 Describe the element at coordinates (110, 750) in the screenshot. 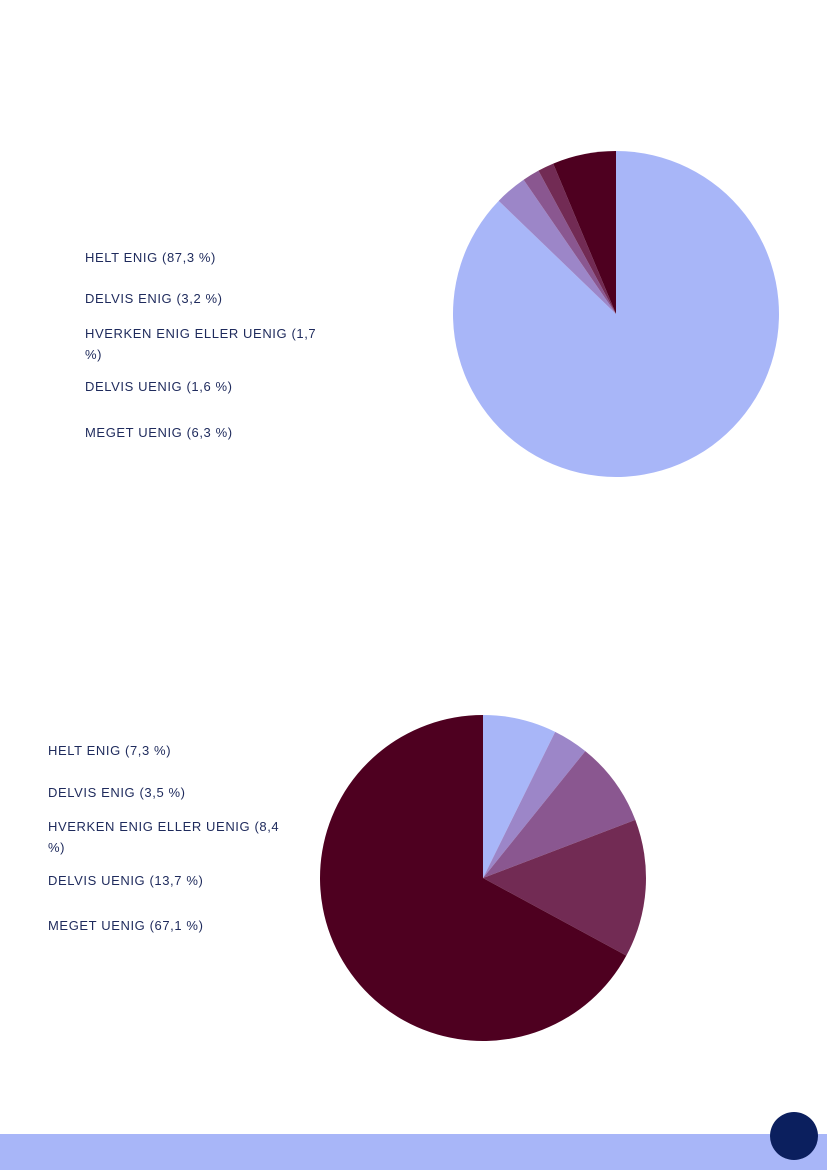

I see `legend-item: HELT ENIG (7,3 %)` at that location.